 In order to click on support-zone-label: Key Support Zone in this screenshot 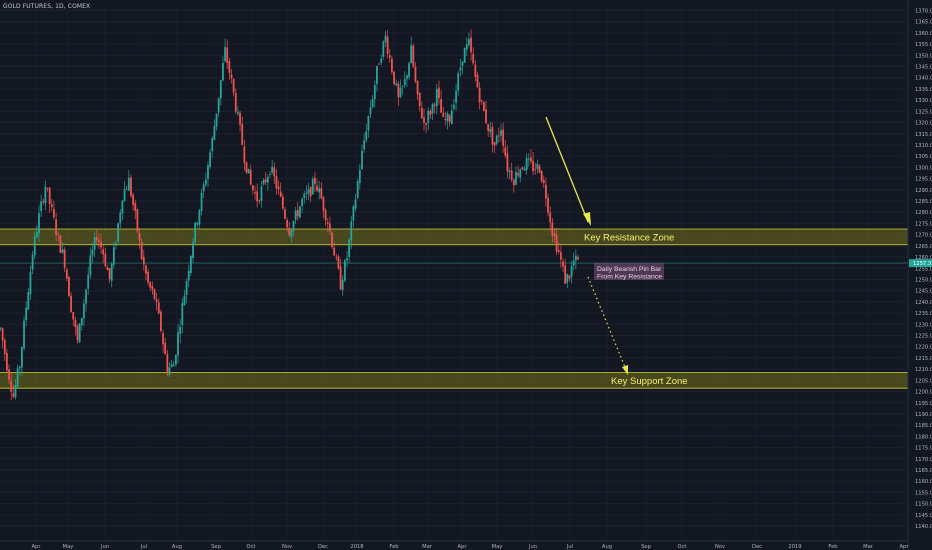, I will do `click(649, 381)`.